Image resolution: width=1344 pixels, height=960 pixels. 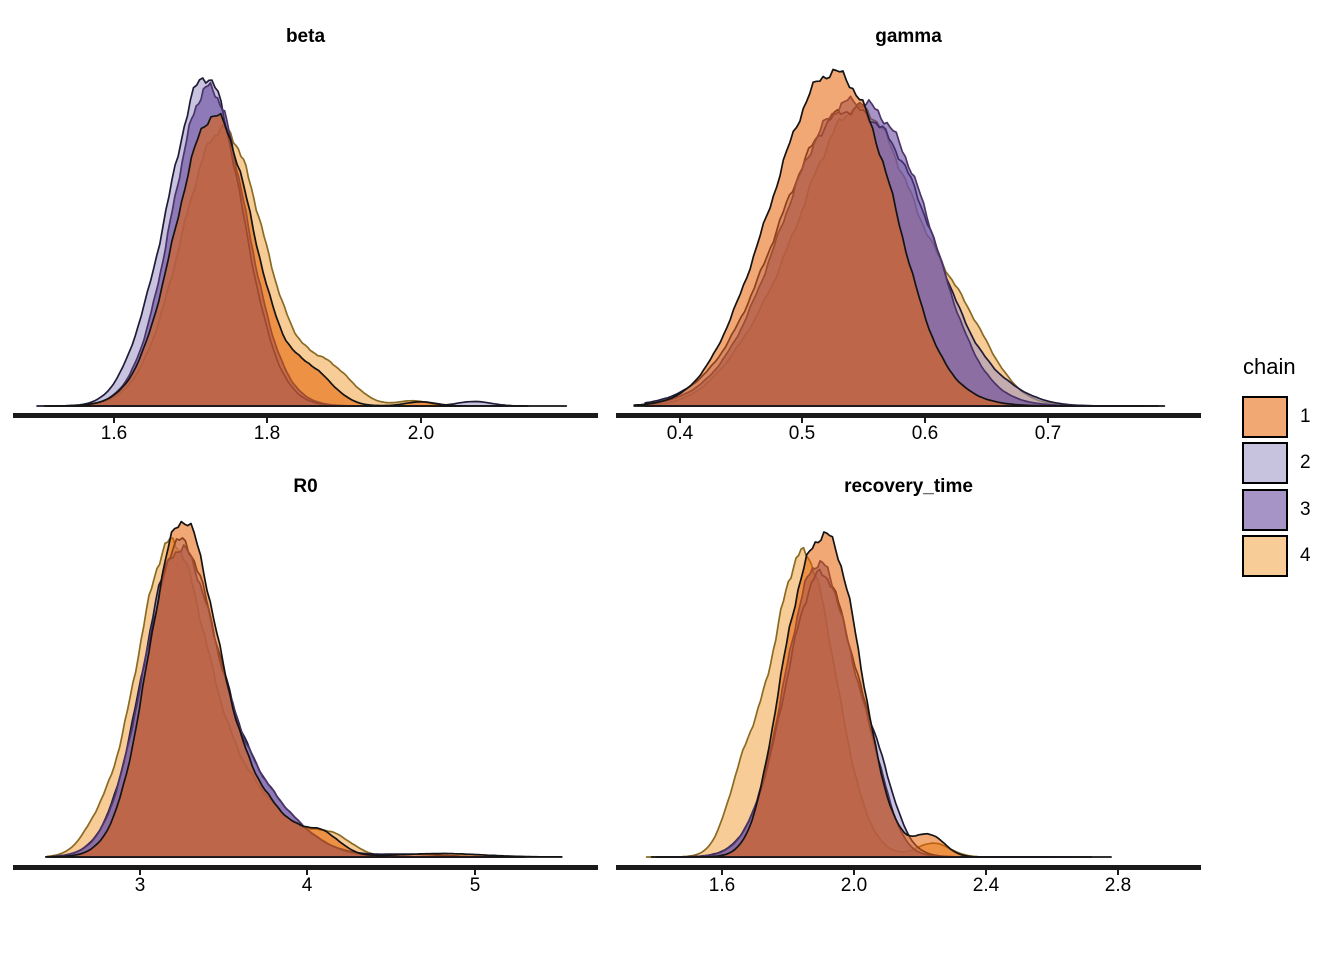 What do you see at coordinates (854, 885) in the screenshot?
I see `x-tick-label-recovery_time: 2.0` at bounding box center [854, 885].